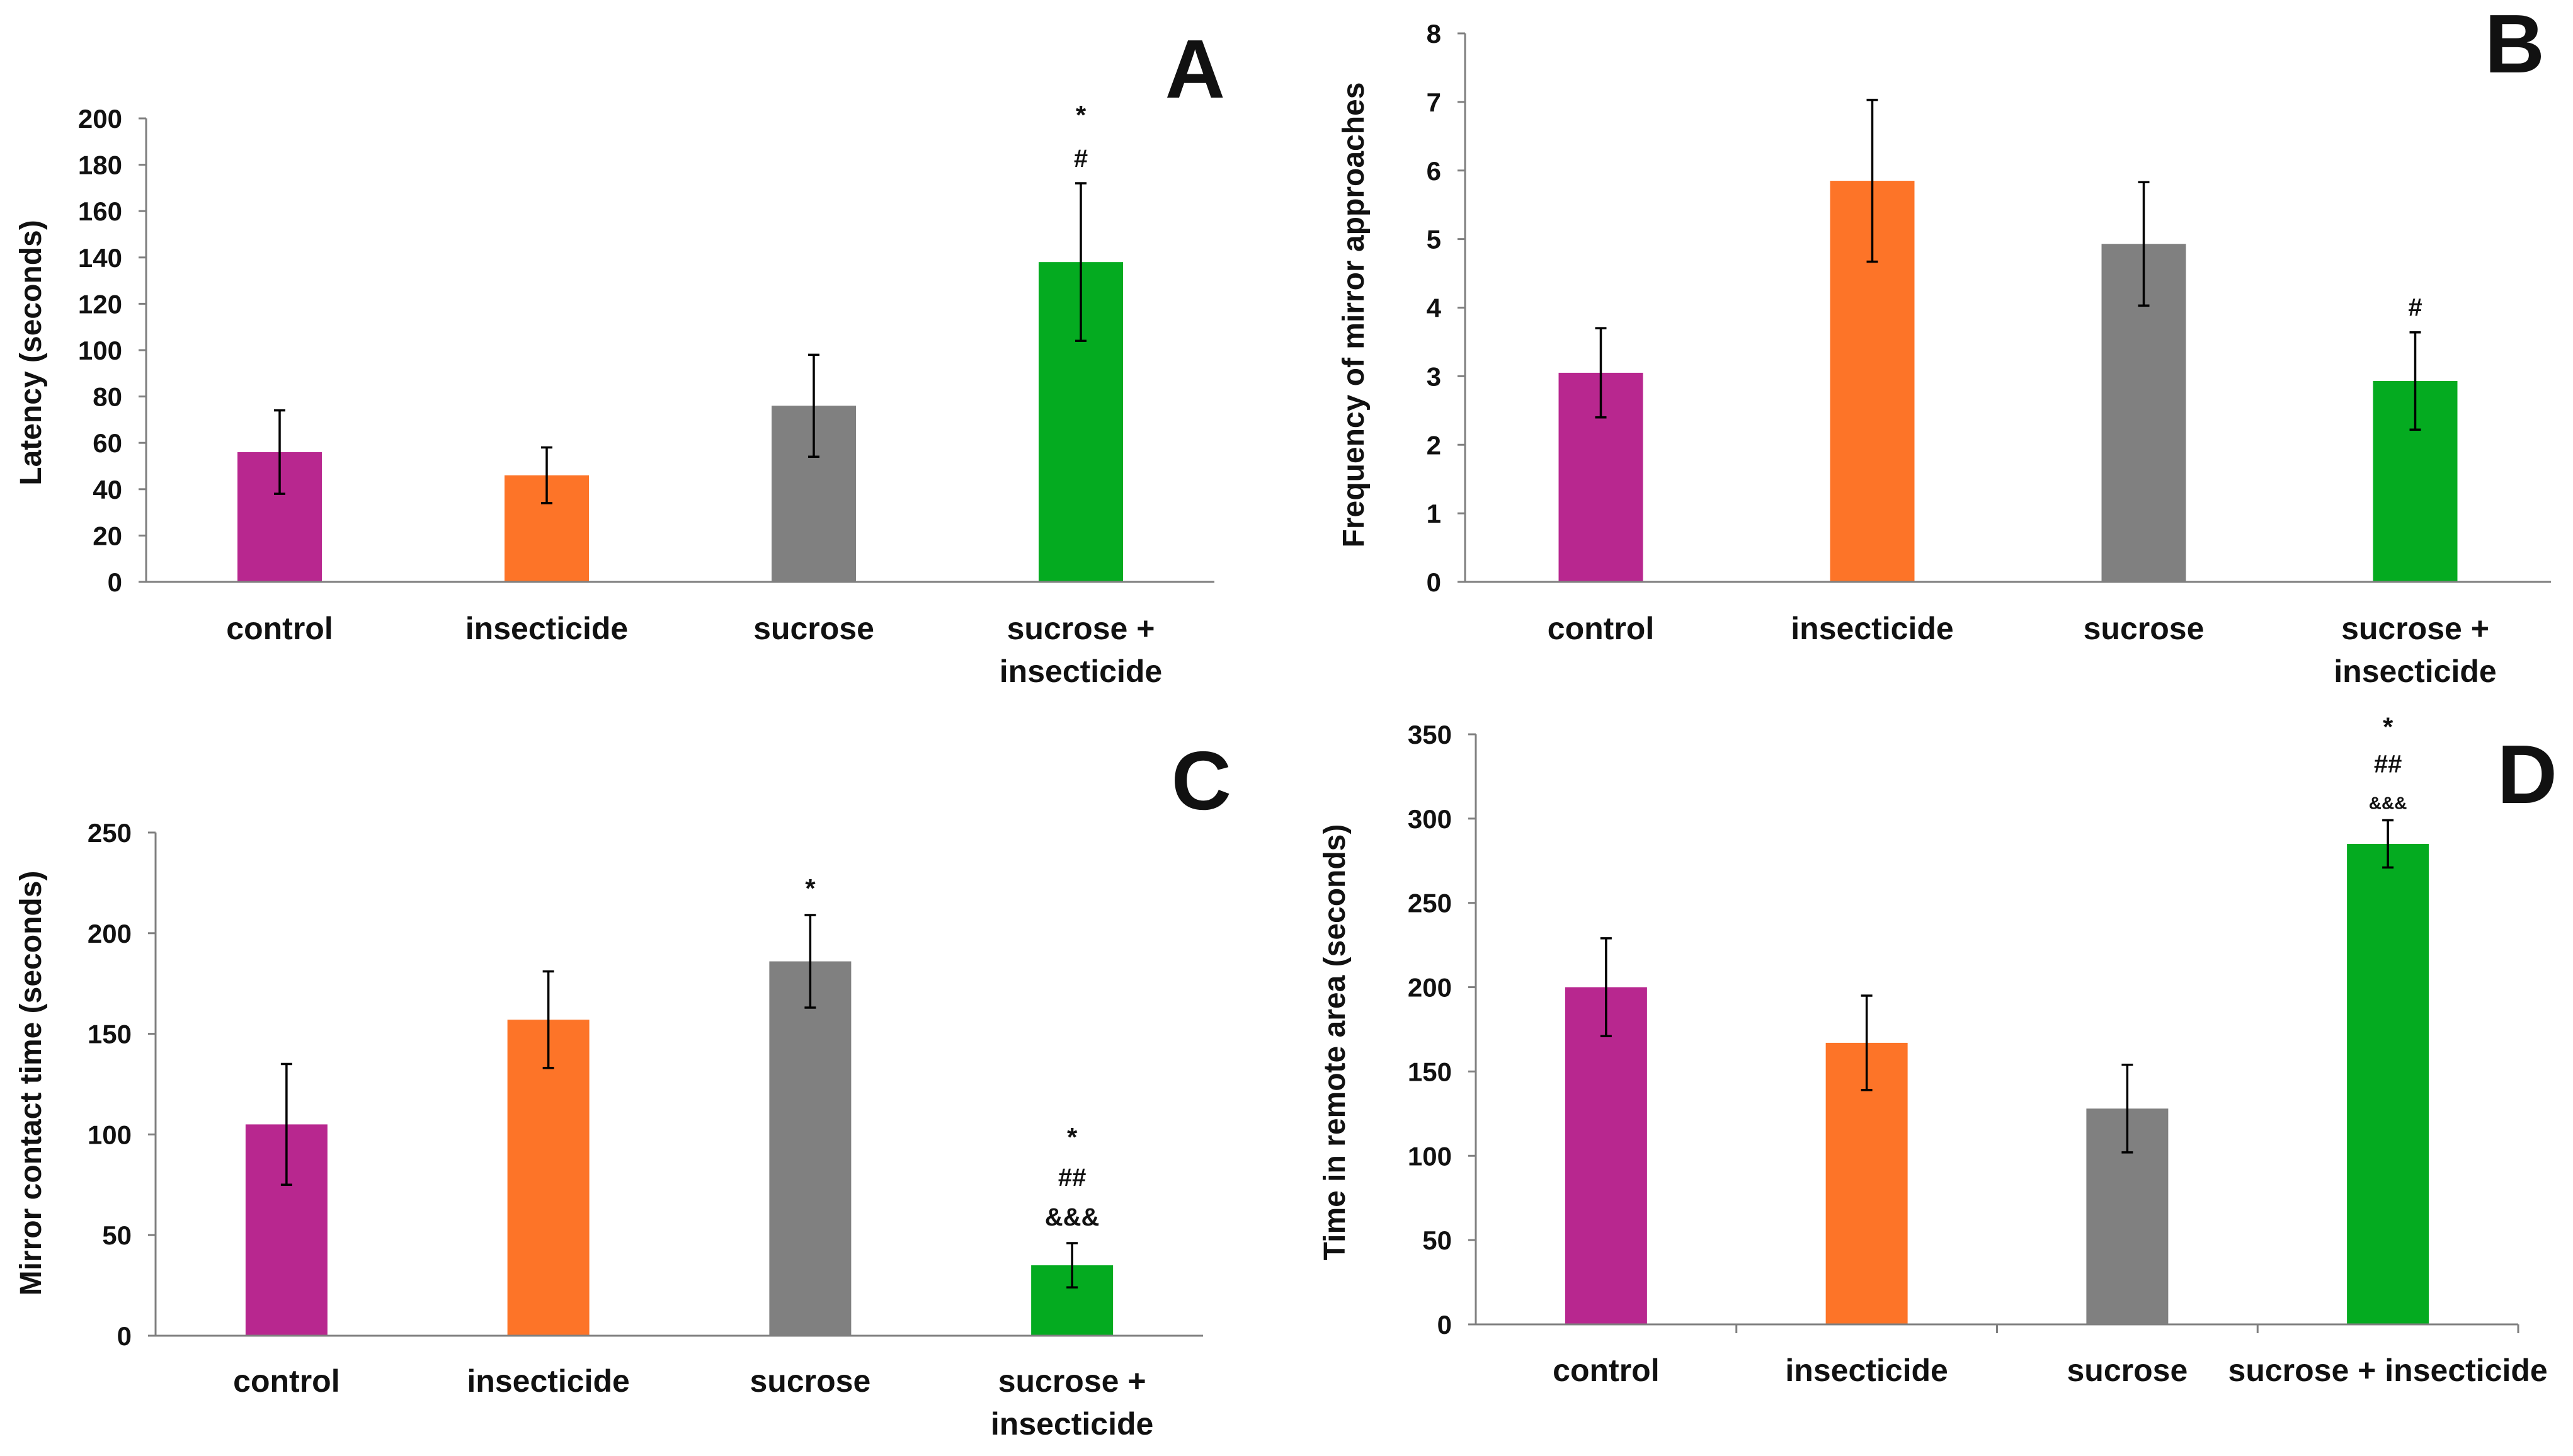 Image resolution: width=2573 pixels, height=1456 pixels. What do you see at coordinates (2415, 308) in the screenshot?
I see `panel-b-significance-mark: #` at bounding box center [2415, 308].